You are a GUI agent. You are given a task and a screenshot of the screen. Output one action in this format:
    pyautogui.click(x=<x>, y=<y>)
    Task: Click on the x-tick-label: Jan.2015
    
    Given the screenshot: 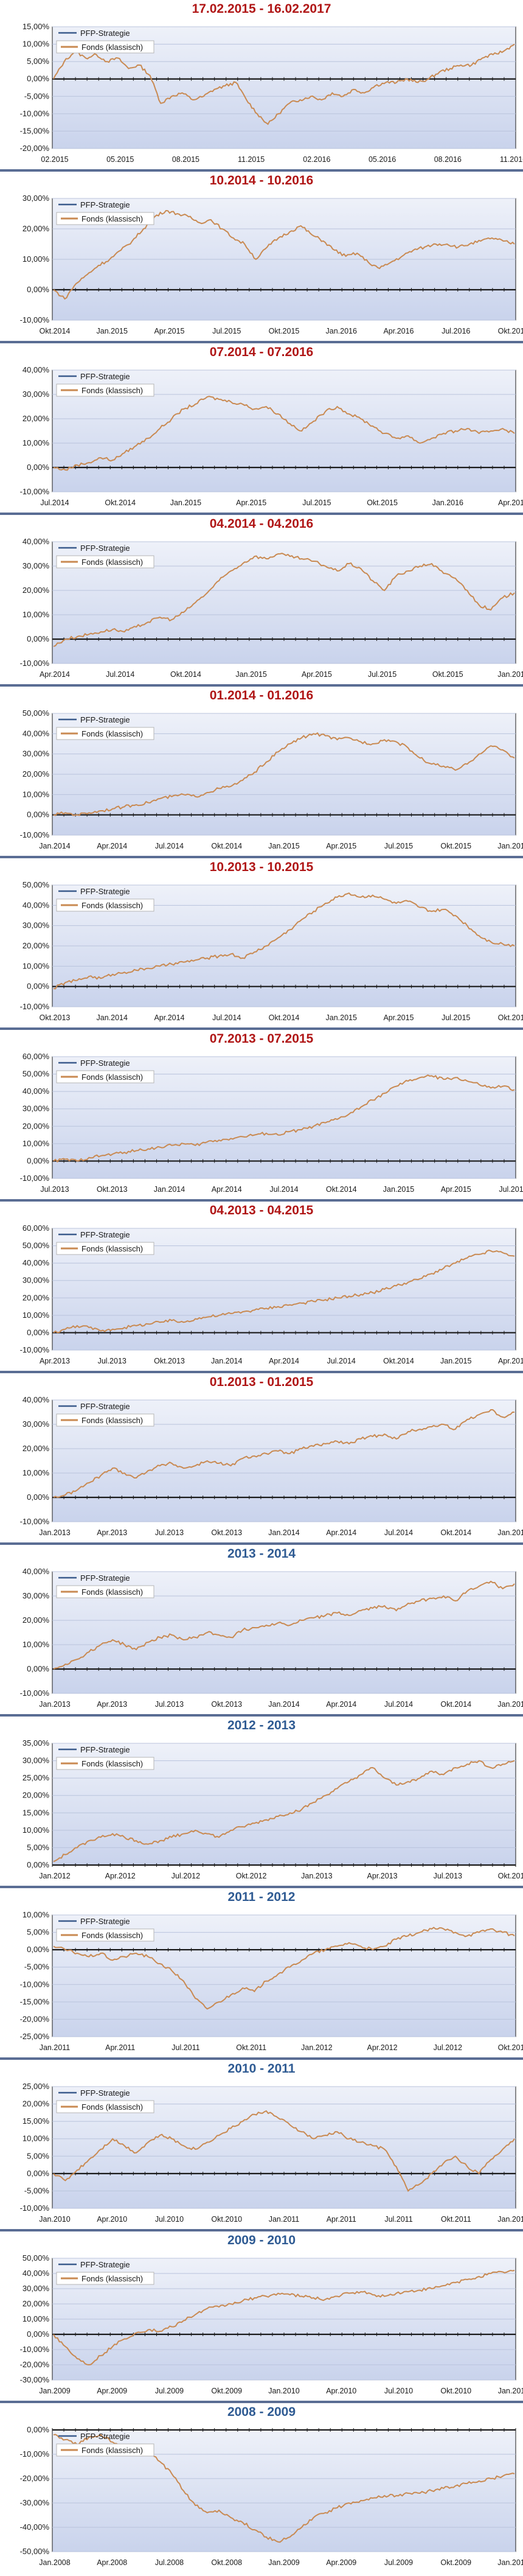 What is the action you would take?
    pyautogui.click(x=510, y=1533)
    